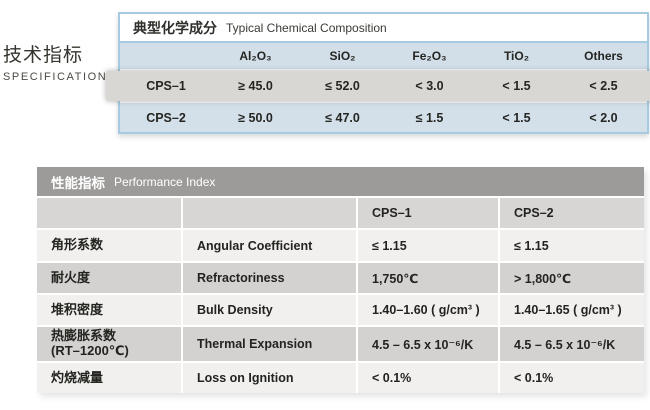 The width and height of the screenshot is (650, 410). What do you see at coordinates (255, 86) in the screenshot?
I see `cell-al2o3: ≥ 45.0` at bounding box center [255, 86].